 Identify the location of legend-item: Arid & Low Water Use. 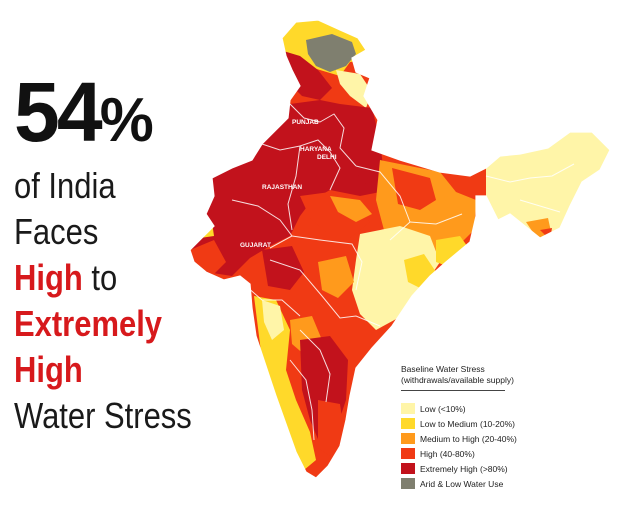
(501, 483).